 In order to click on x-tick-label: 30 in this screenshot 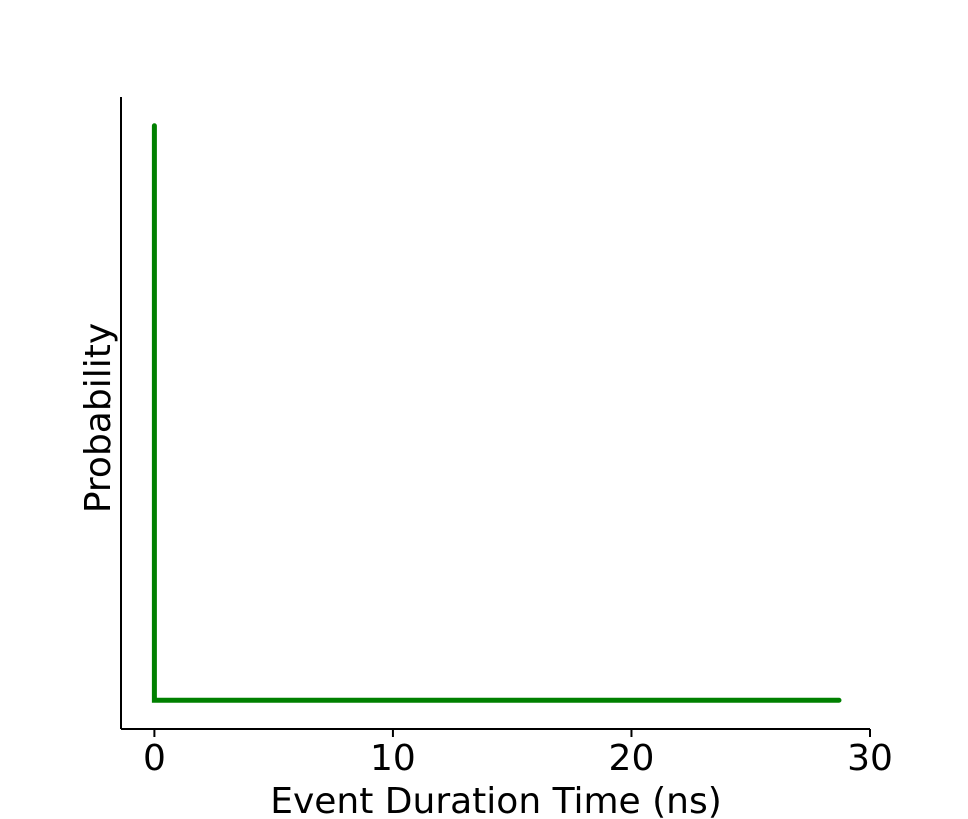, I will do `click(870, 758)`.